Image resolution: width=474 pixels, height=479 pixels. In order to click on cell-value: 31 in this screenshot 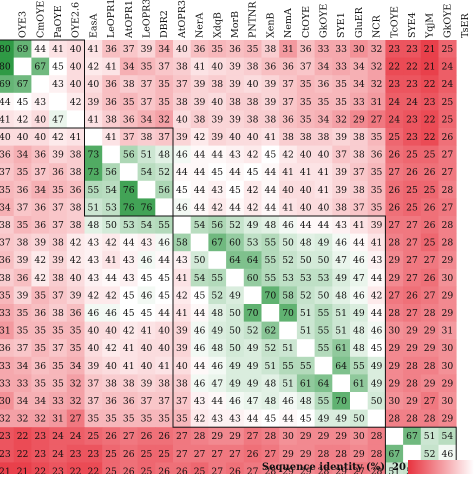, I will do `click(5, 331)`.